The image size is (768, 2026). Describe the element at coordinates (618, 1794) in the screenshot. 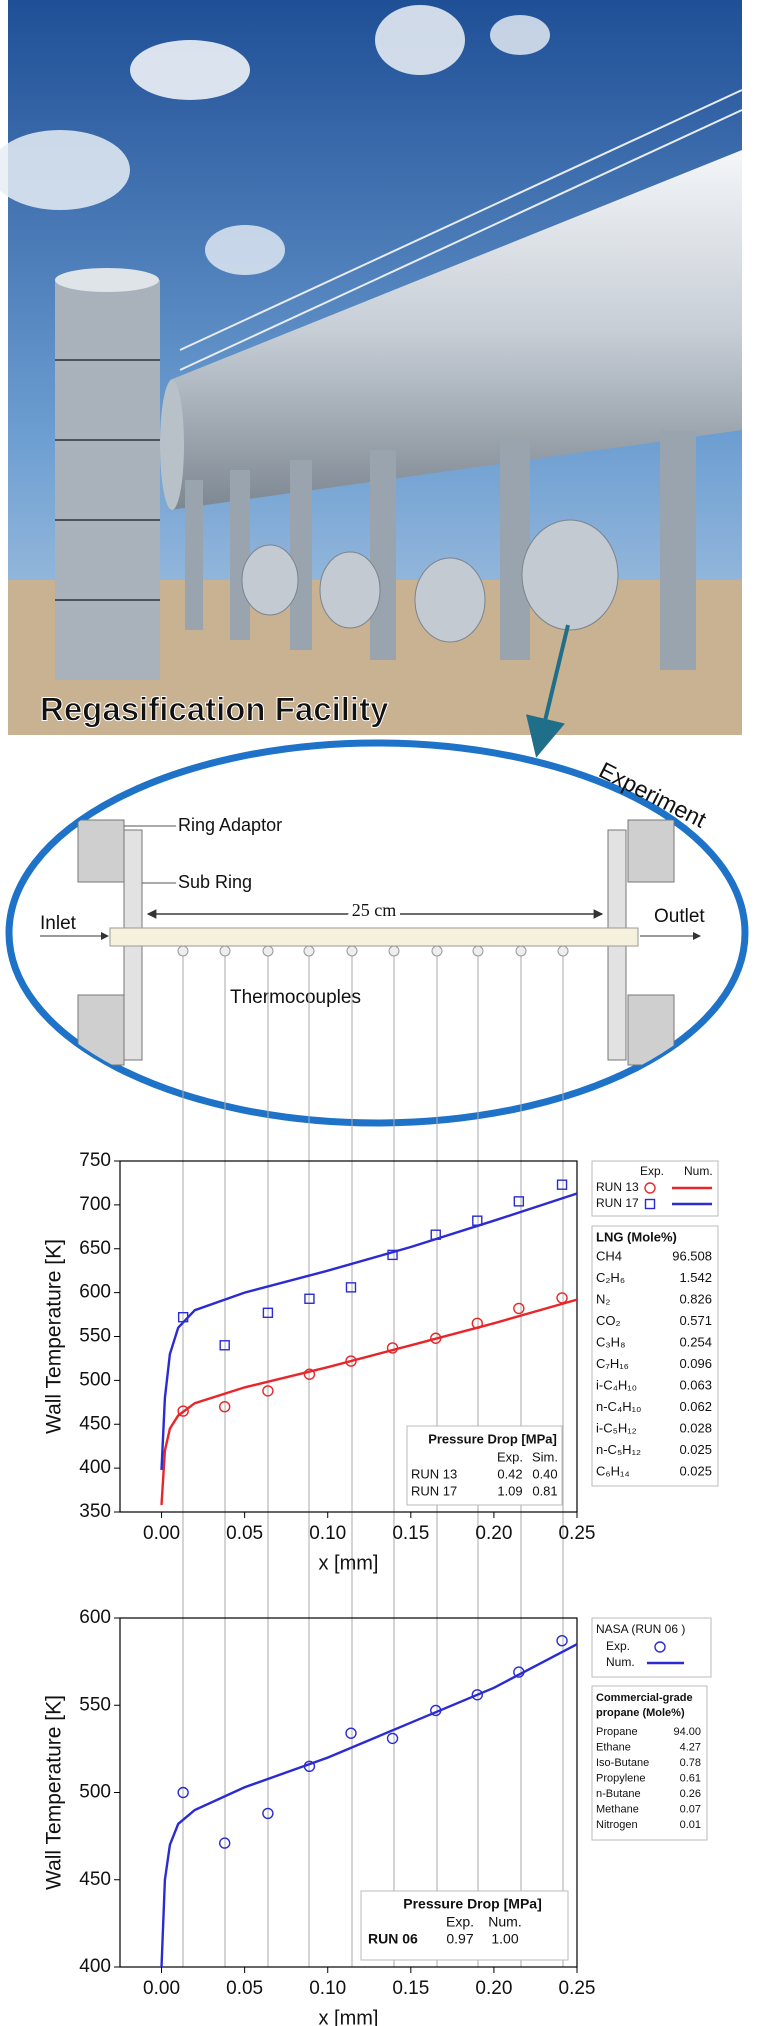

I see `composition-name: n-Butane` at that location.